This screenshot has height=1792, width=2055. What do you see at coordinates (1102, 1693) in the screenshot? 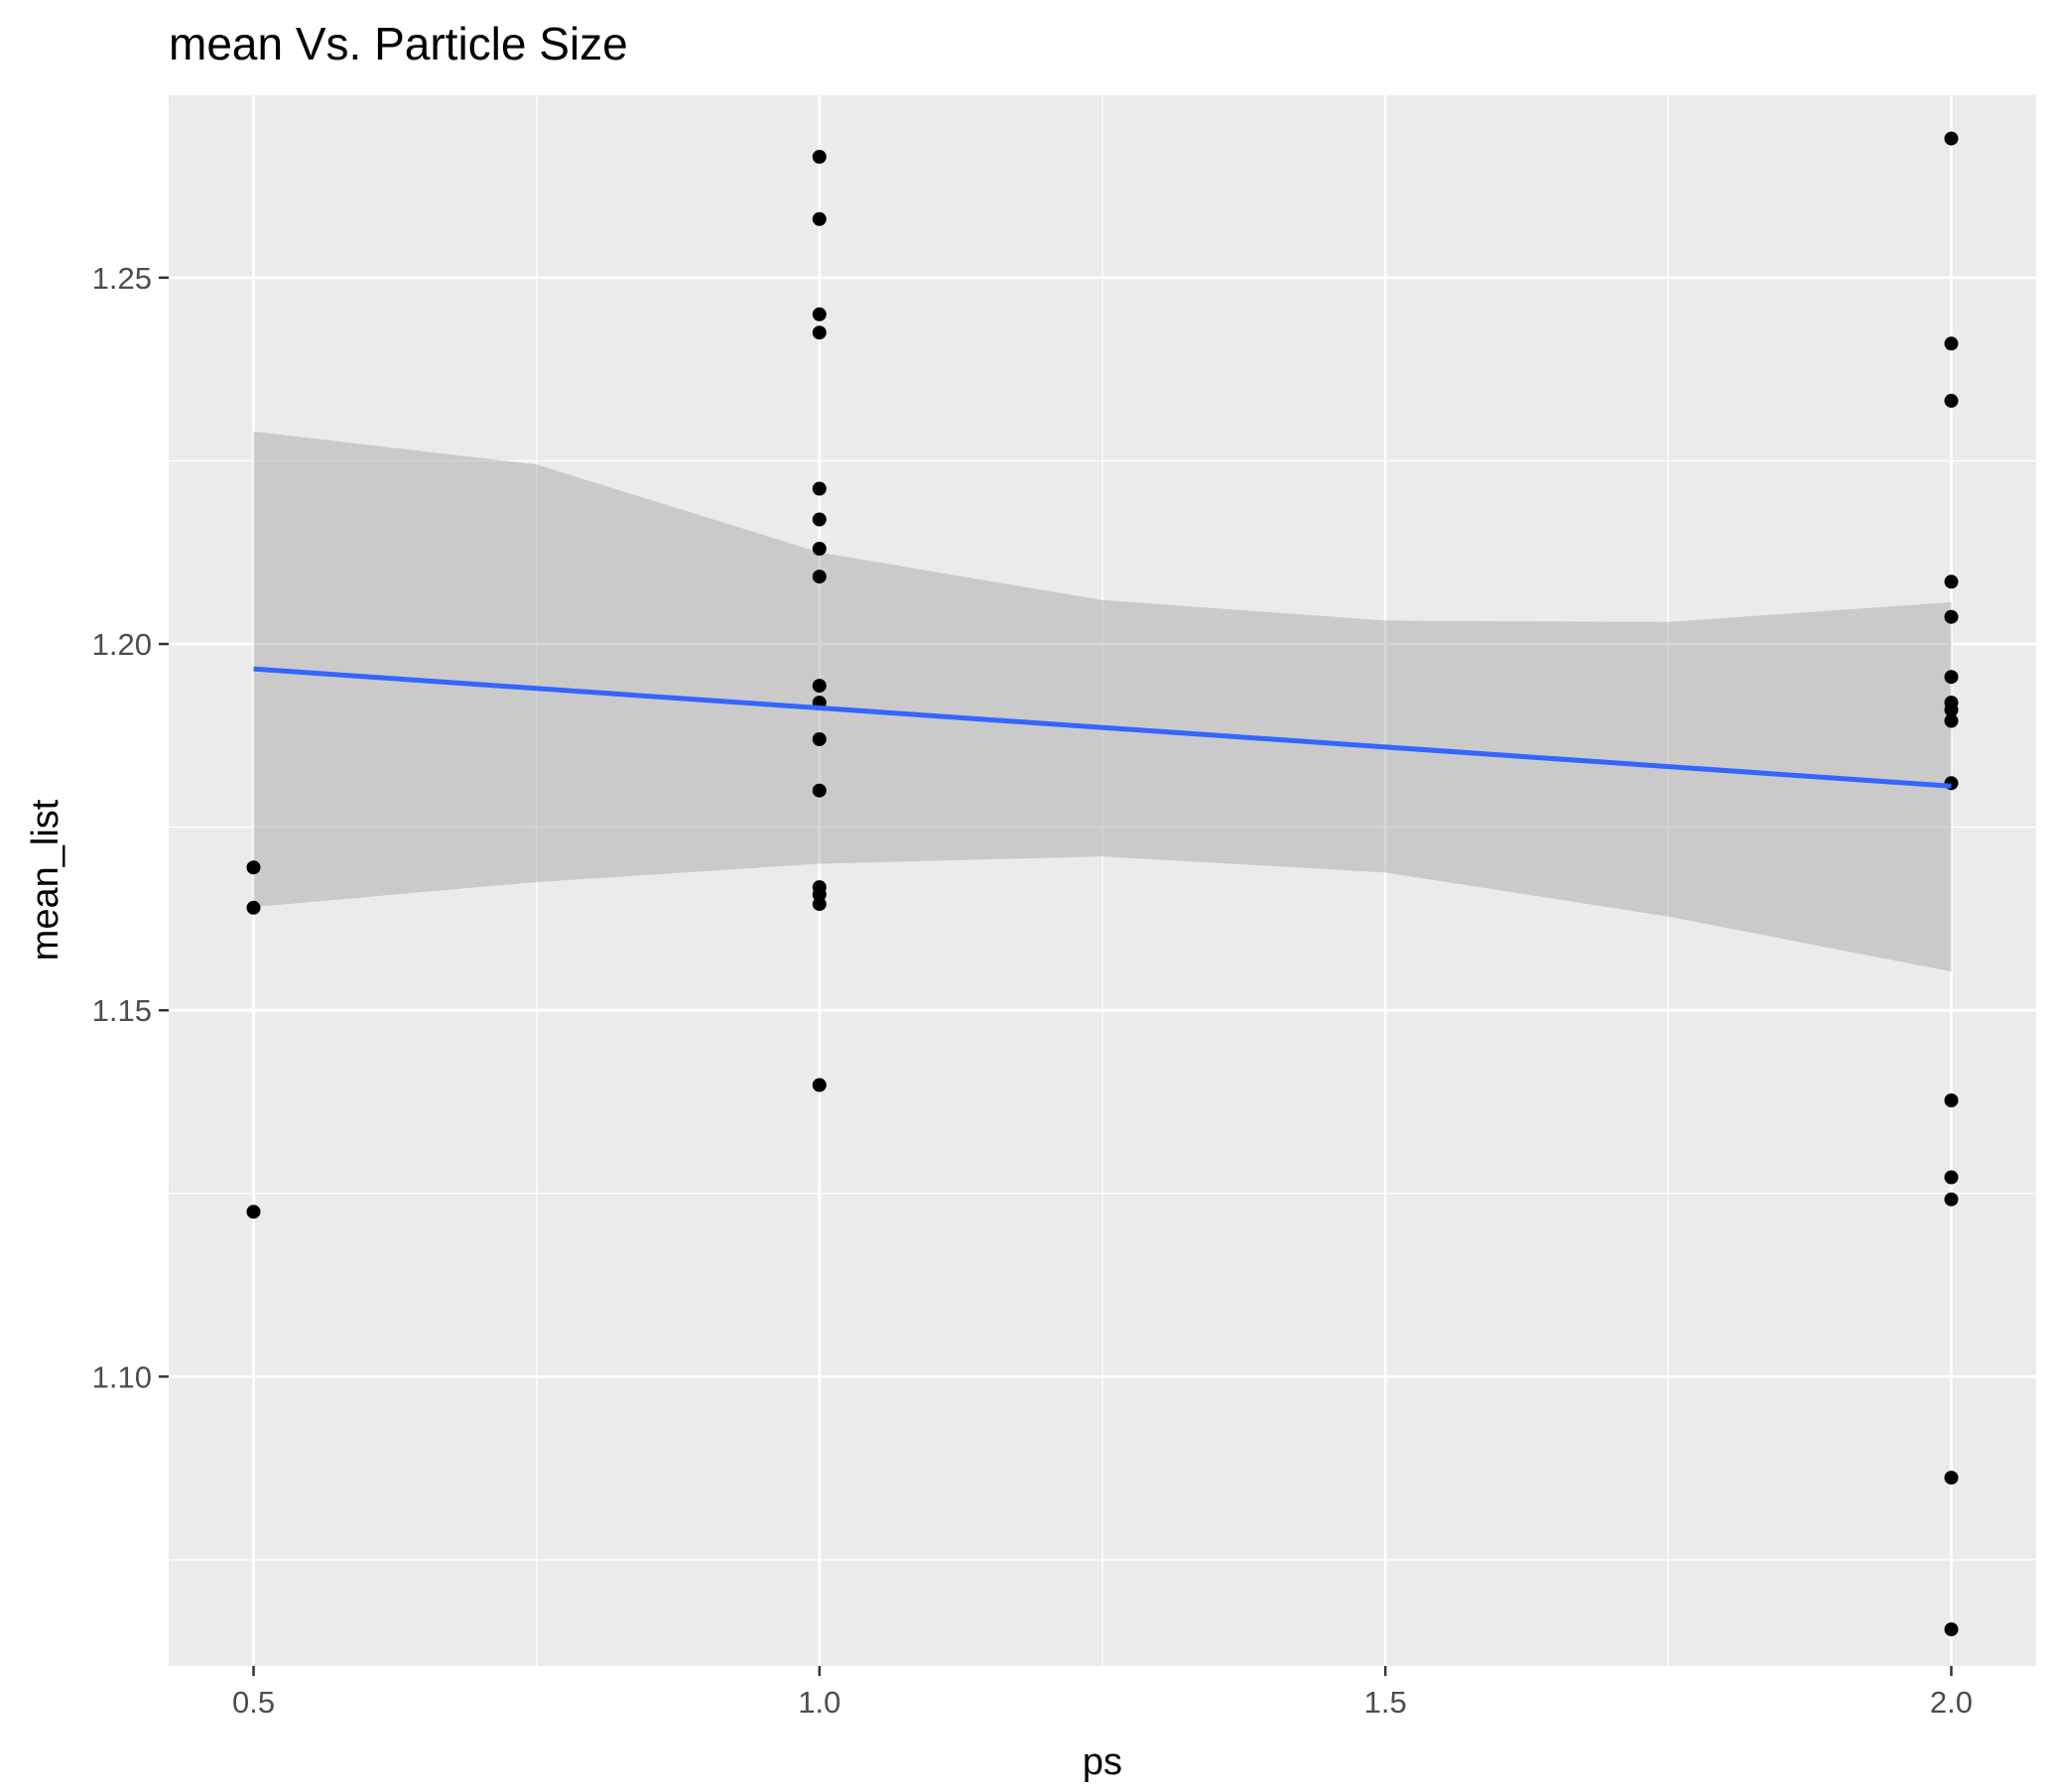
I see `x-axis-ticks: 0.5 1.0 1.5 2.0` at bounding box center [1102, 1693].